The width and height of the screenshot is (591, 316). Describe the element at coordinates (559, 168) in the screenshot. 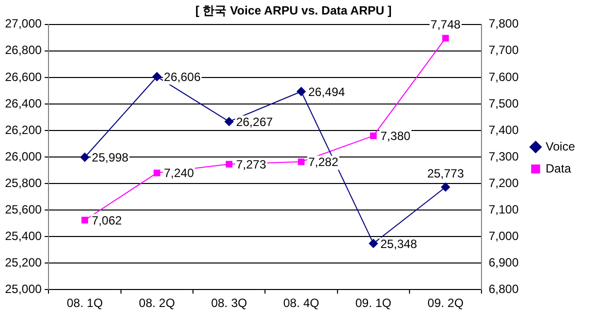

I see `legend-label: Data` at that location.